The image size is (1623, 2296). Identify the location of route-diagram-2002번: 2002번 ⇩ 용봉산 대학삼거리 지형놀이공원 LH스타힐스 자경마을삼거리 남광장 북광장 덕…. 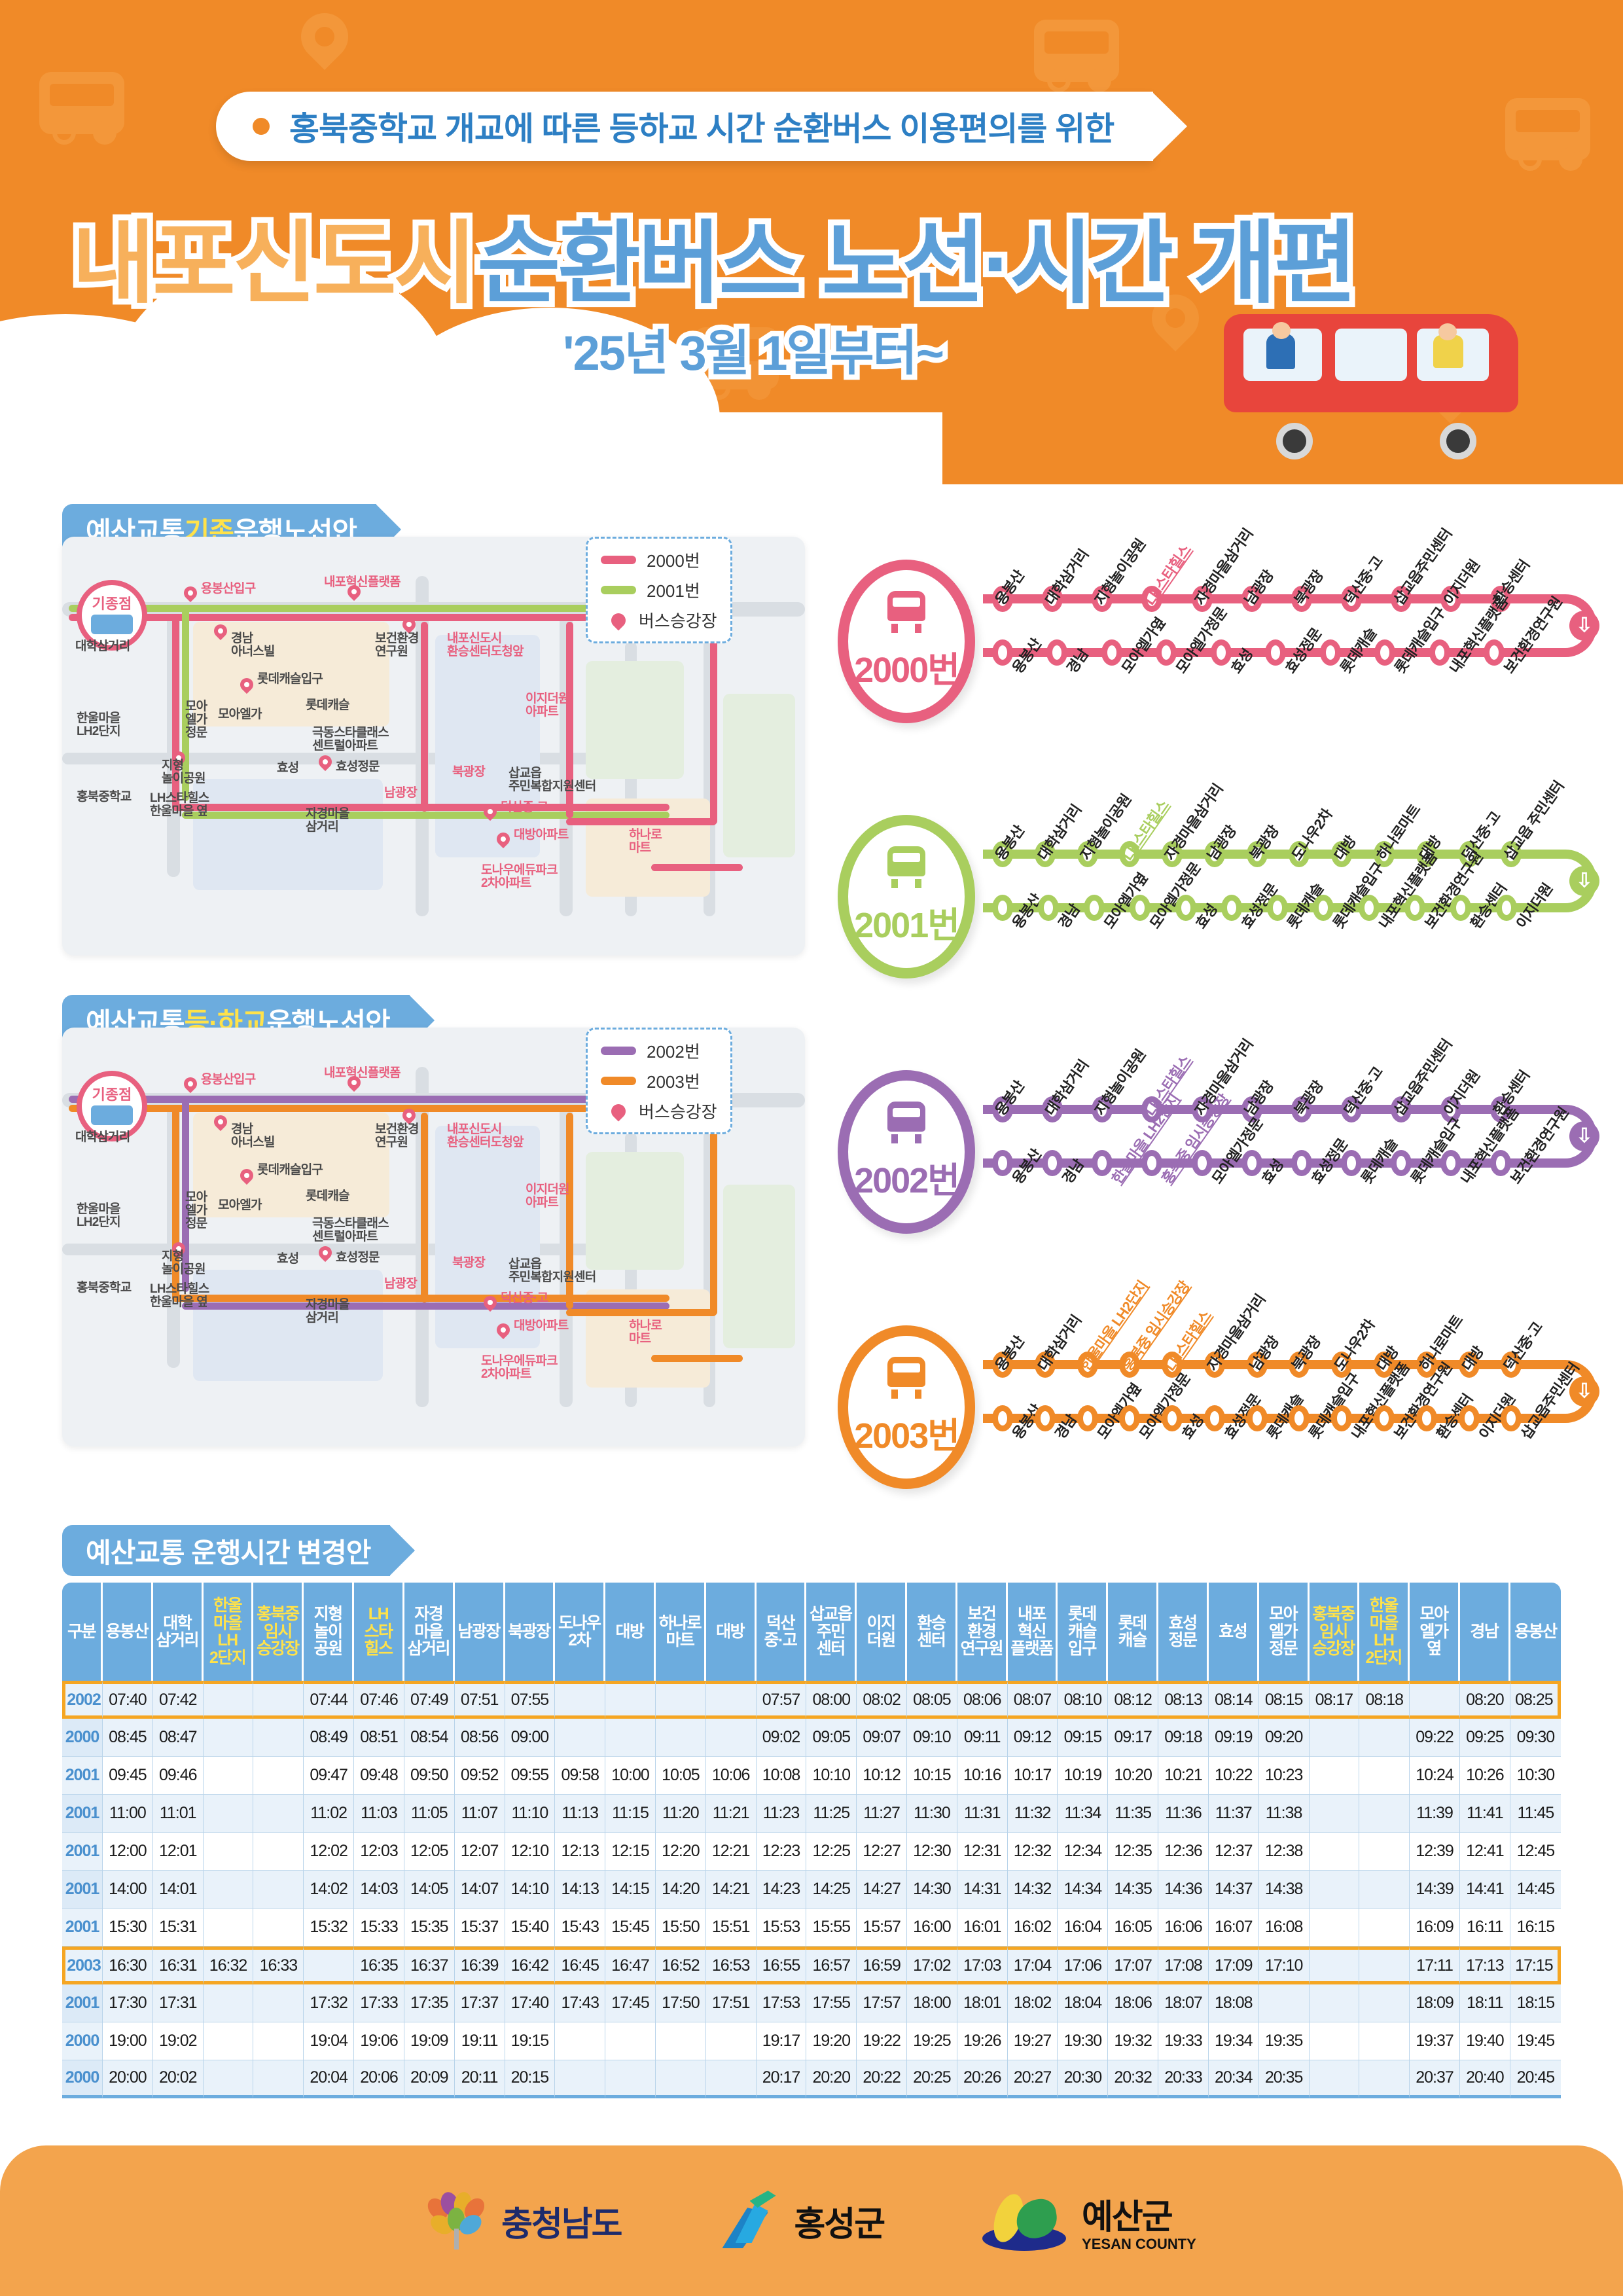
(1218, 1152).